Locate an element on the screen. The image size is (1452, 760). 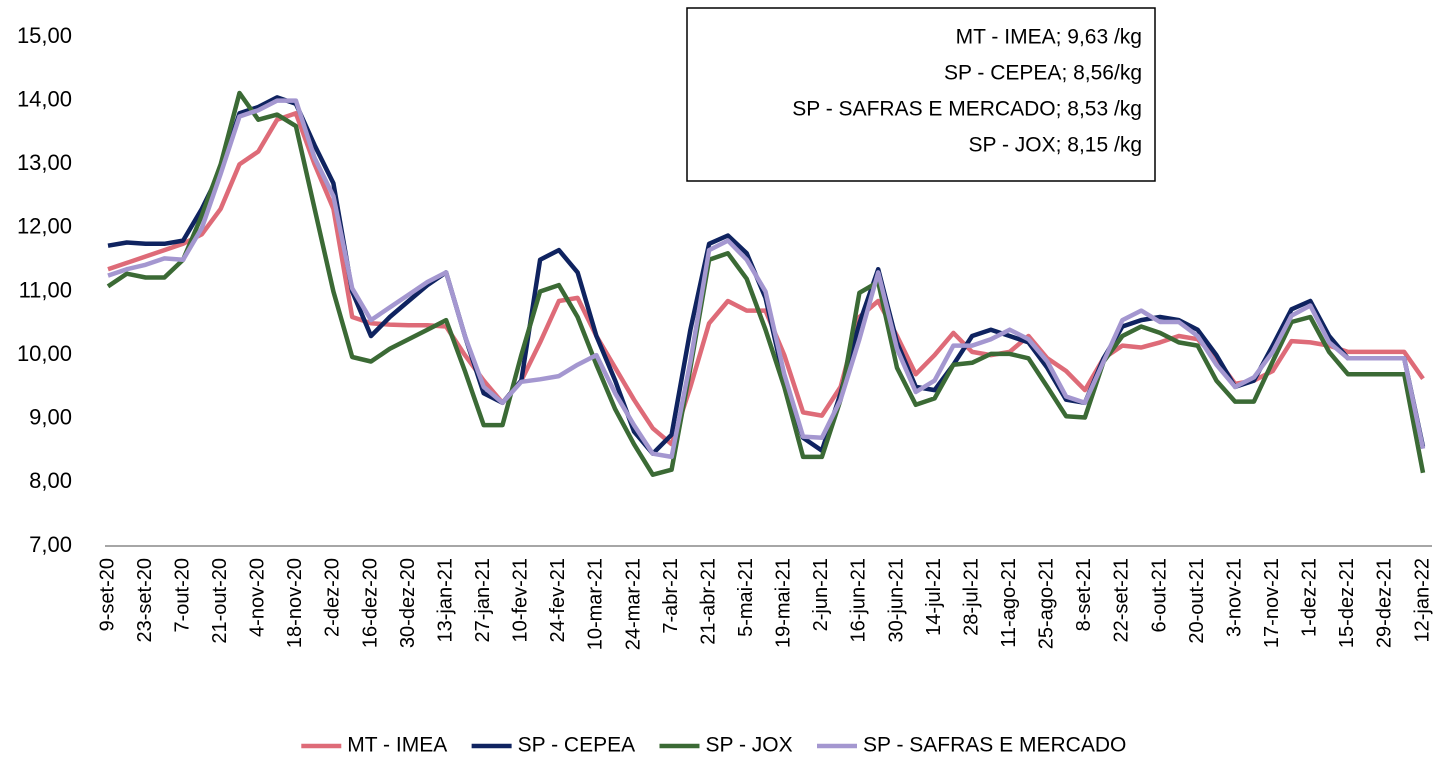
x-tick-label: 20-out-21 is located at coordinates (1197, 601).